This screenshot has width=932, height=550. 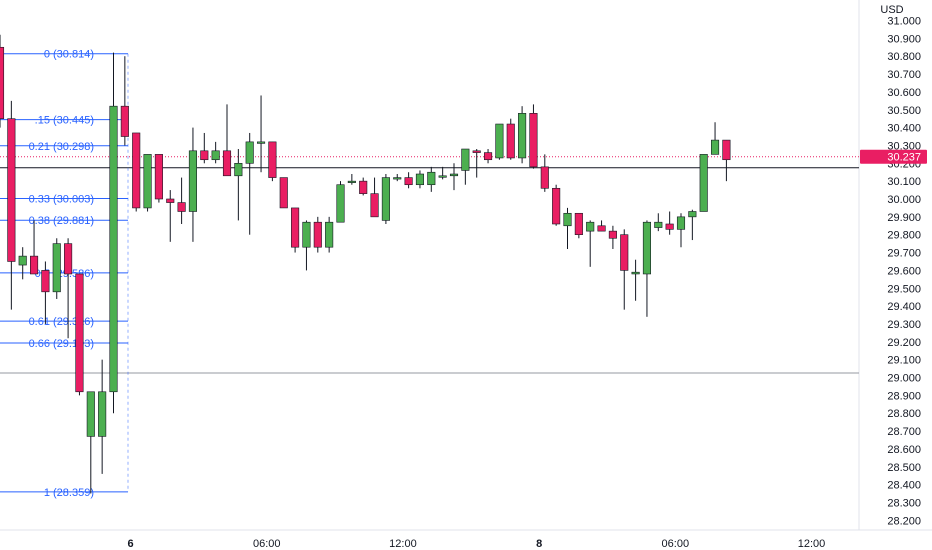 What do you see at coordinates (904, 307) in the screenshot?
I see `price-tick-label: 29.400` at bounding box center [904, 307].